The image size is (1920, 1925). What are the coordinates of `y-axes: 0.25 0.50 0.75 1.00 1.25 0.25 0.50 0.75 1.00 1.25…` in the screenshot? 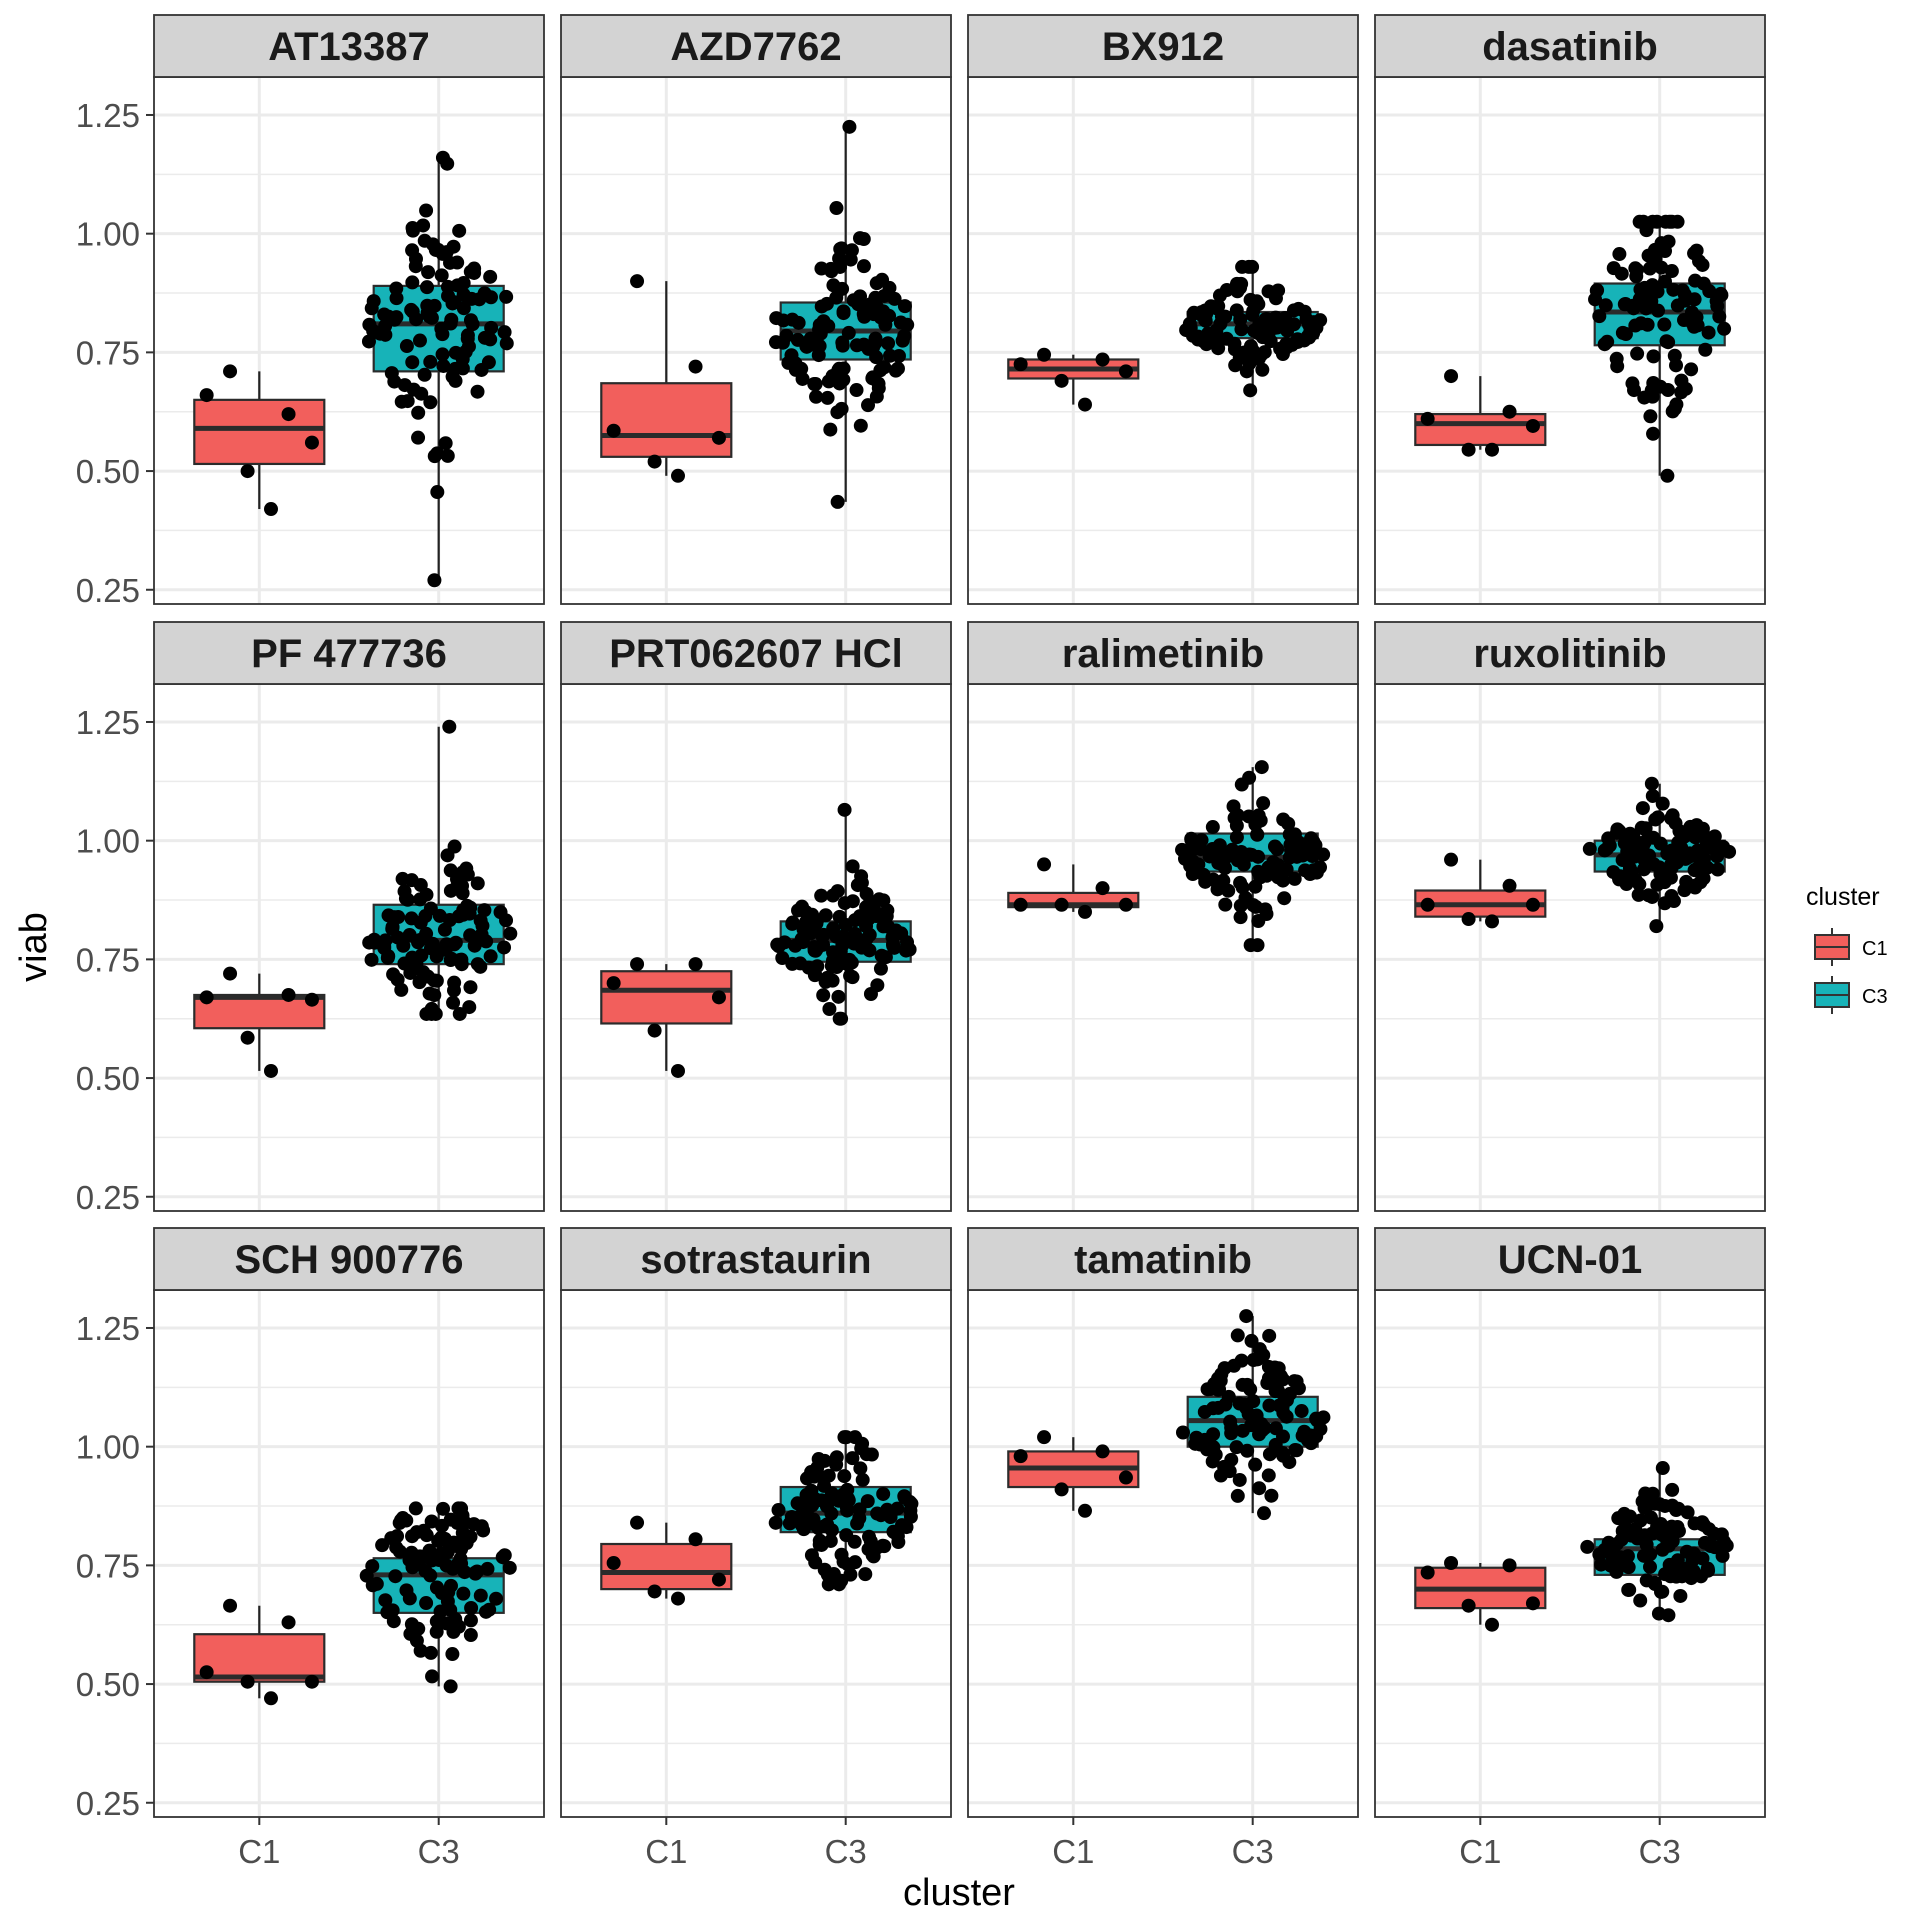 It's located at (115, 959).